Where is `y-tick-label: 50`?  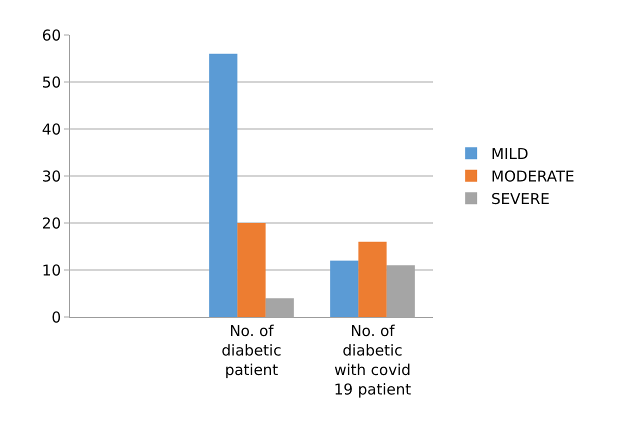 y-tick-label: 50 is located at coordinates (51, 82).